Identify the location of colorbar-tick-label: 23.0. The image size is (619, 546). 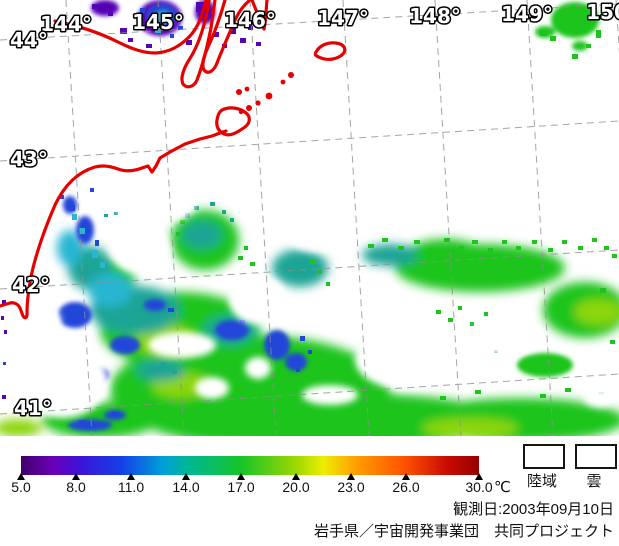
(351, 487).